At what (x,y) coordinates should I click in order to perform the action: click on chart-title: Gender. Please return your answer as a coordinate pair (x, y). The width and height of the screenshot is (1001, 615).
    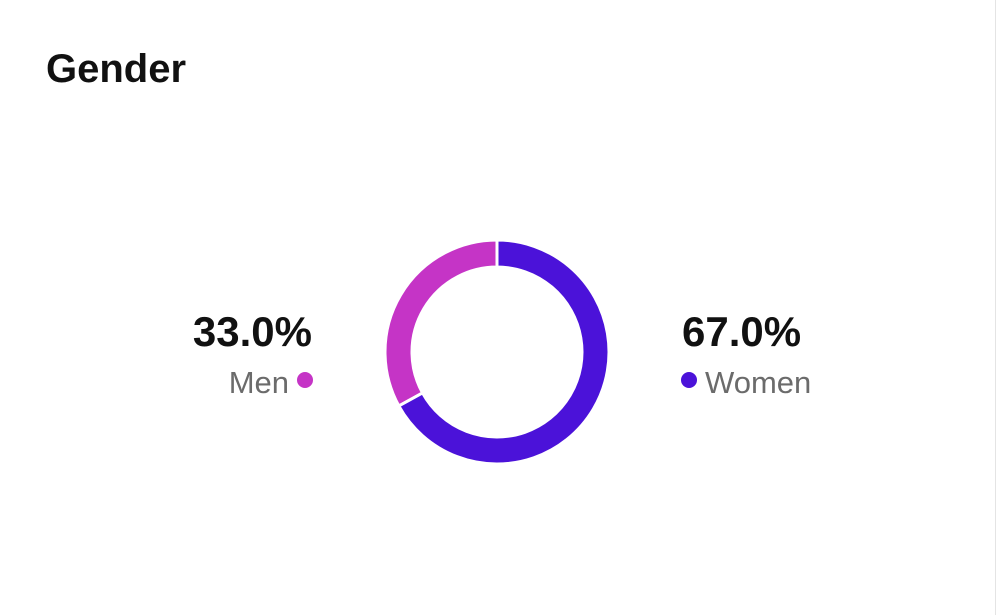
    Looking at the image, I should click on (116, 69).